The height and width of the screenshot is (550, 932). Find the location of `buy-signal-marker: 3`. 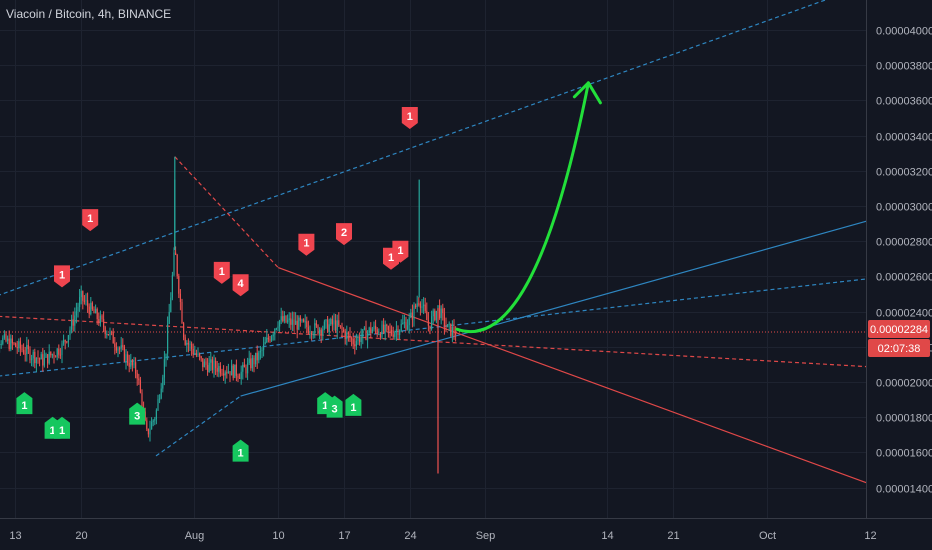

buy-signal-marker: 3 is located at coordinates (334, 406).